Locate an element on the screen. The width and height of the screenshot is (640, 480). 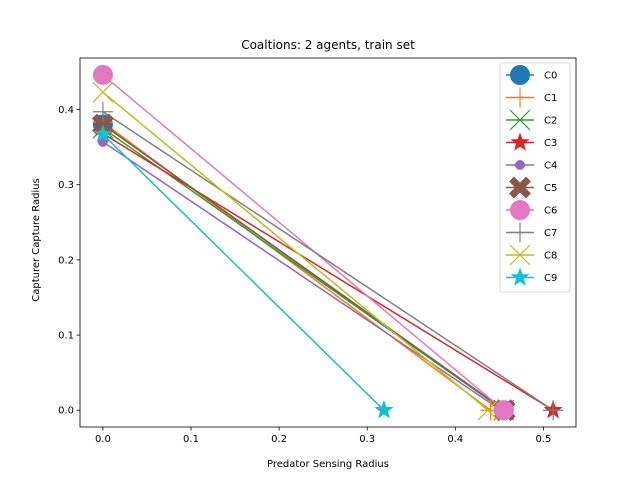
y-tick-label: 0.1 is located at coordinates (66, 336).